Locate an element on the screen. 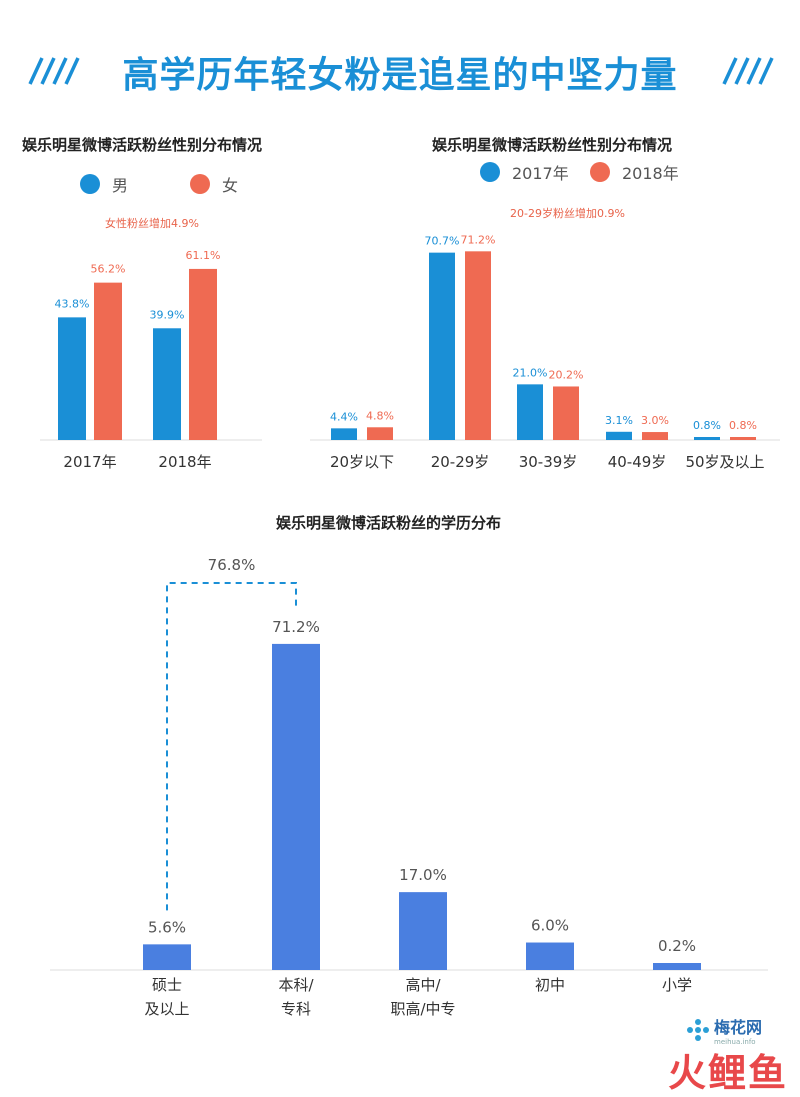  education-chart-title: 娱乐明星微博活跃粉丝的学历分布 is located at coordinates (389, 523).